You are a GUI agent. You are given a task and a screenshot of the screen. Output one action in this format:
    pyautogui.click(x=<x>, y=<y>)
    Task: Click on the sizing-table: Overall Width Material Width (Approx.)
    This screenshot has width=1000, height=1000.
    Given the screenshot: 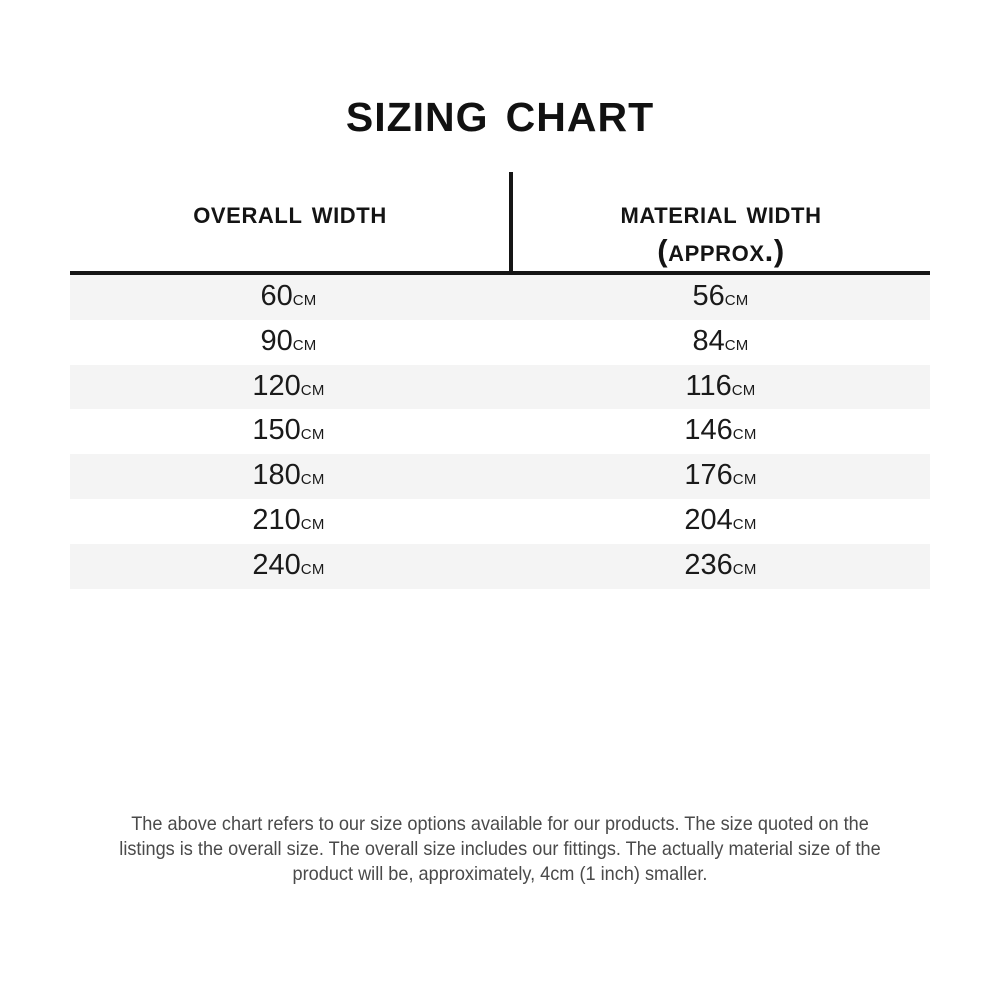 What is the action you would take?
    pyautogui.click(x=500, y=222)
    